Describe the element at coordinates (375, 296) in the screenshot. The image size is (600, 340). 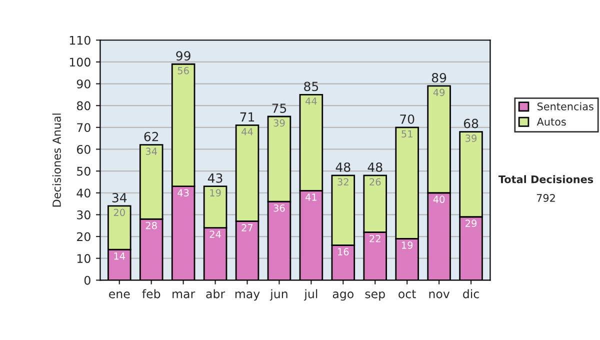
I see `x-tick-label: sep` at that location.